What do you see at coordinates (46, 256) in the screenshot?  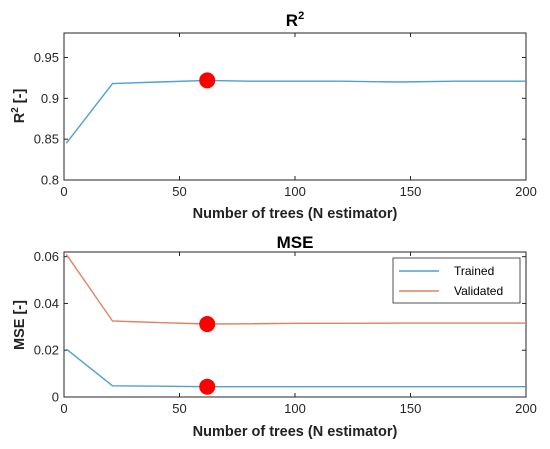 I see `mse-y-tick-label: 0.06` at bounding box center [46, 256].